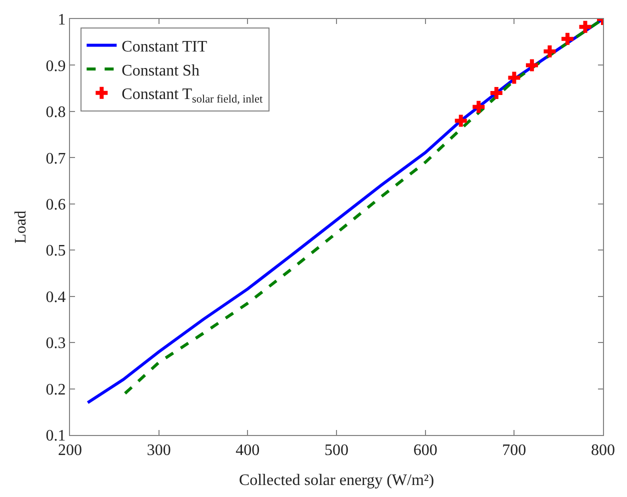  I want to click on y-tick-label: 0.3, so click(56, 343).